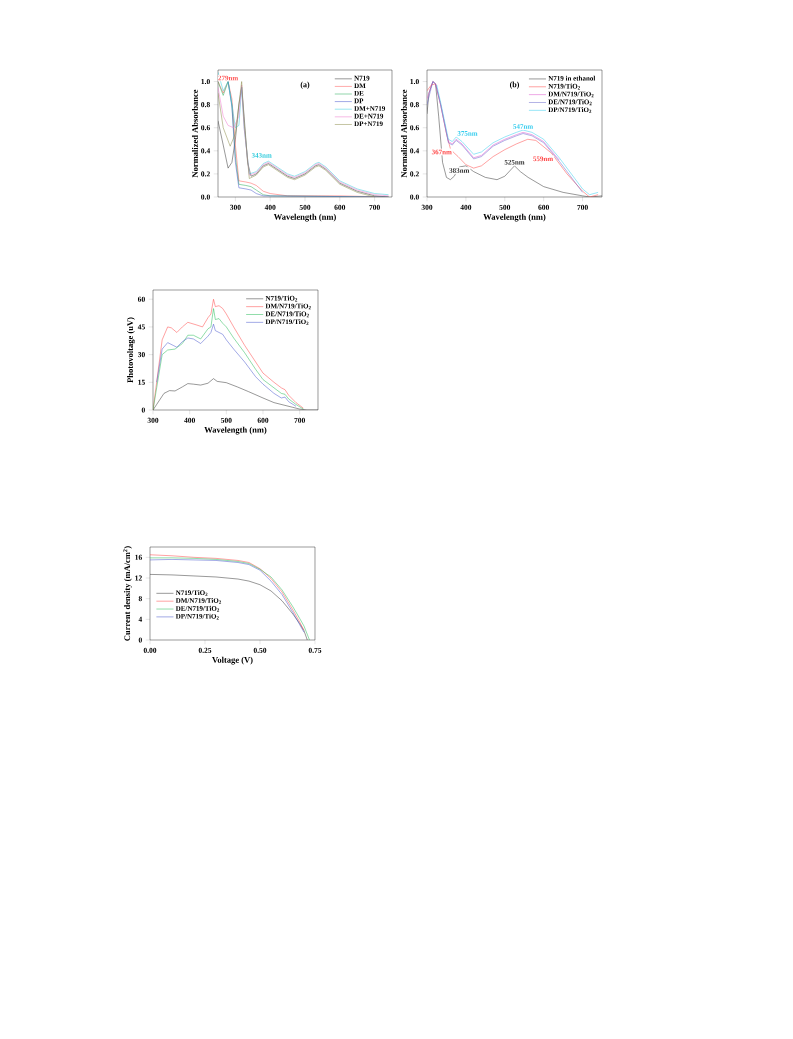 Image resolution: width=793 pixels, height=1039 pixels. What do you see at coordinates (232, 660) in the screenshot?
I see `x-axis-title: Voltage (V)` at bounding box center [232, 660].